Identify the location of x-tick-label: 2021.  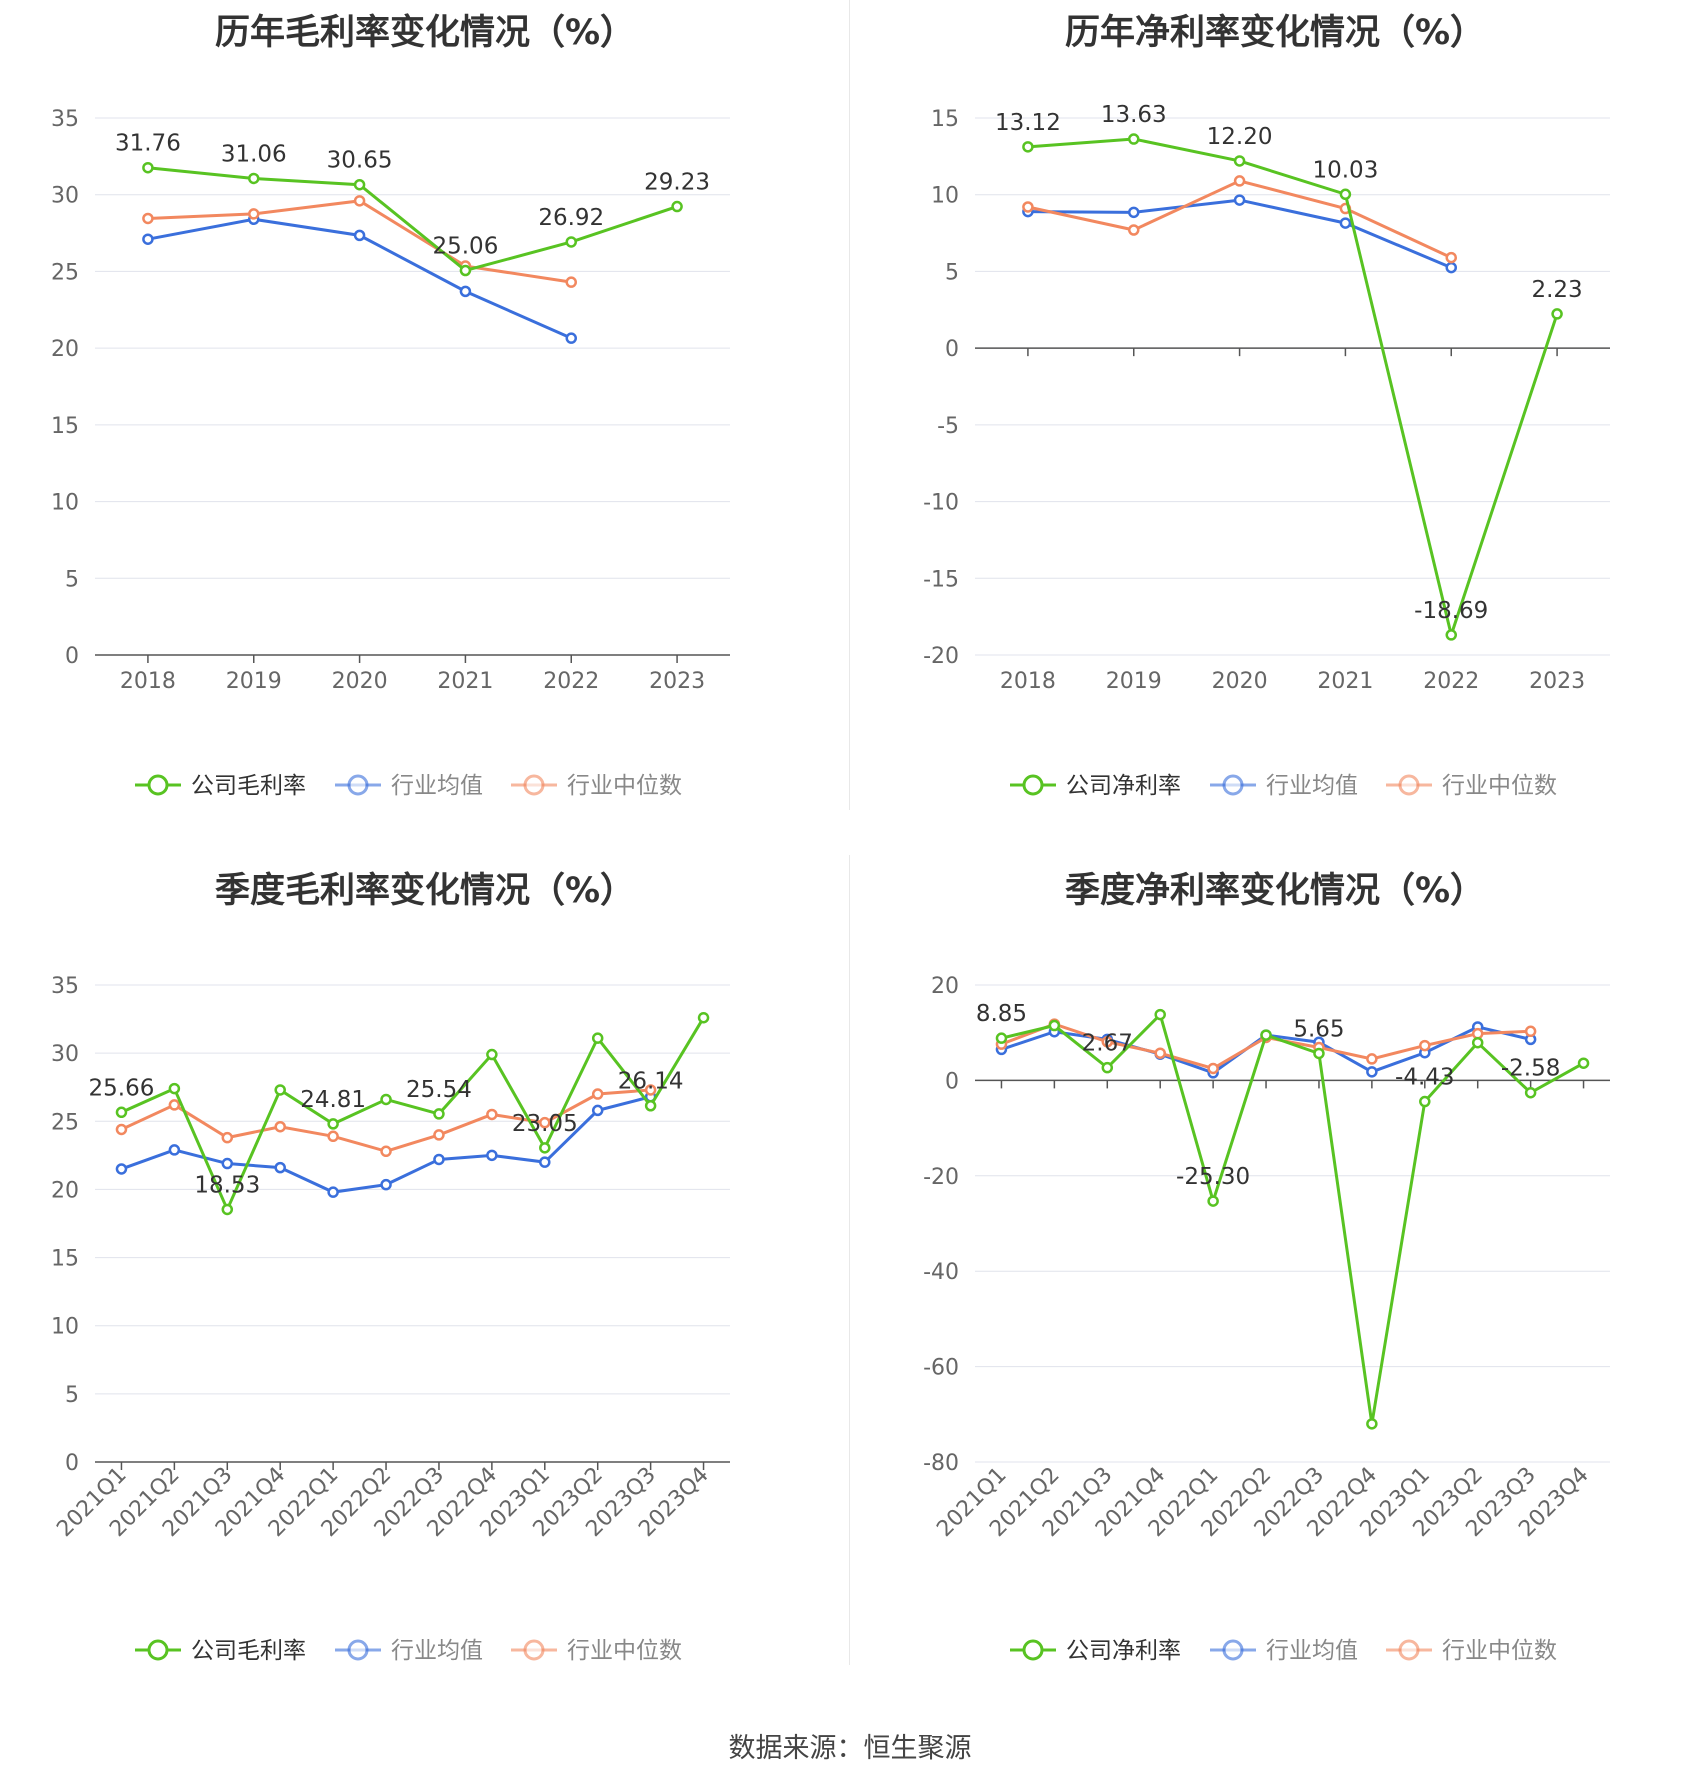
(1345, 681).